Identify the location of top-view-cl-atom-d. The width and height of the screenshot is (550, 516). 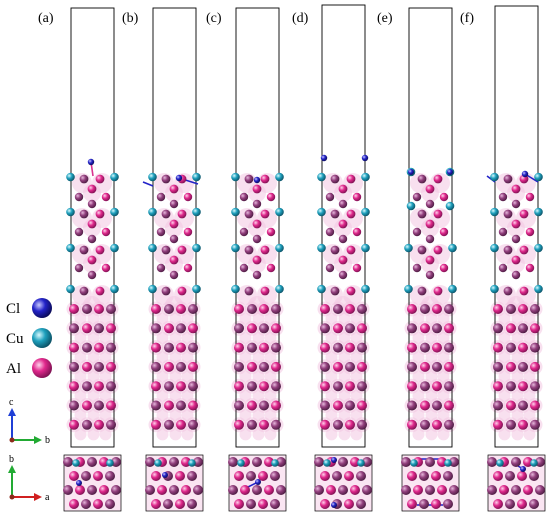
(334, 460).